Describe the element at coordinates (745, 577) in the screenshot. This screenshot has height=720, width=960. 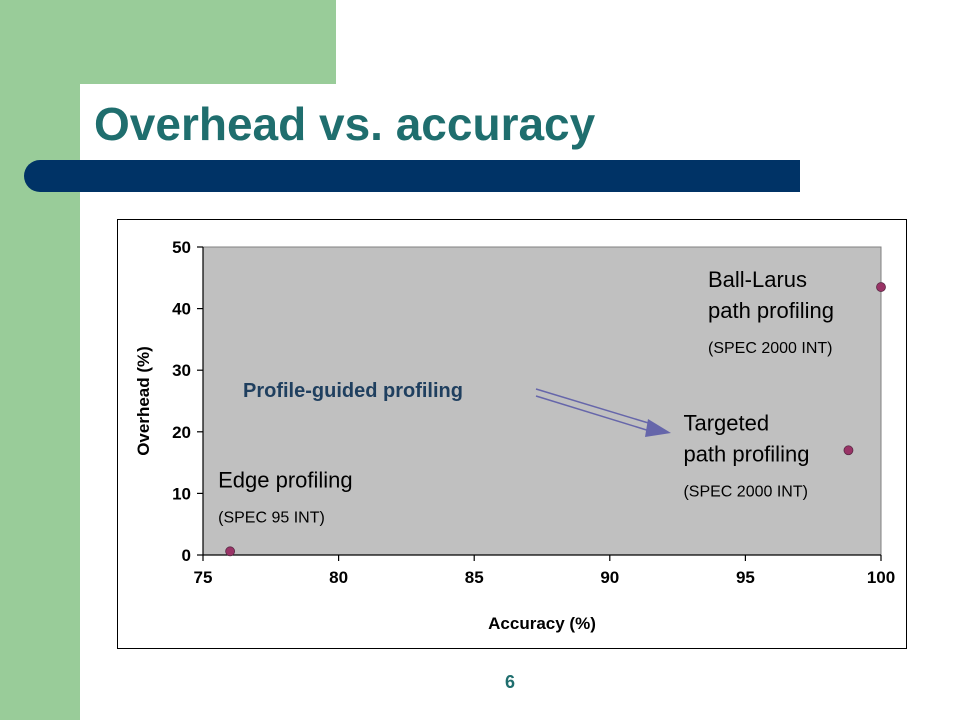
I see `x-tick-label: 95` at that location.